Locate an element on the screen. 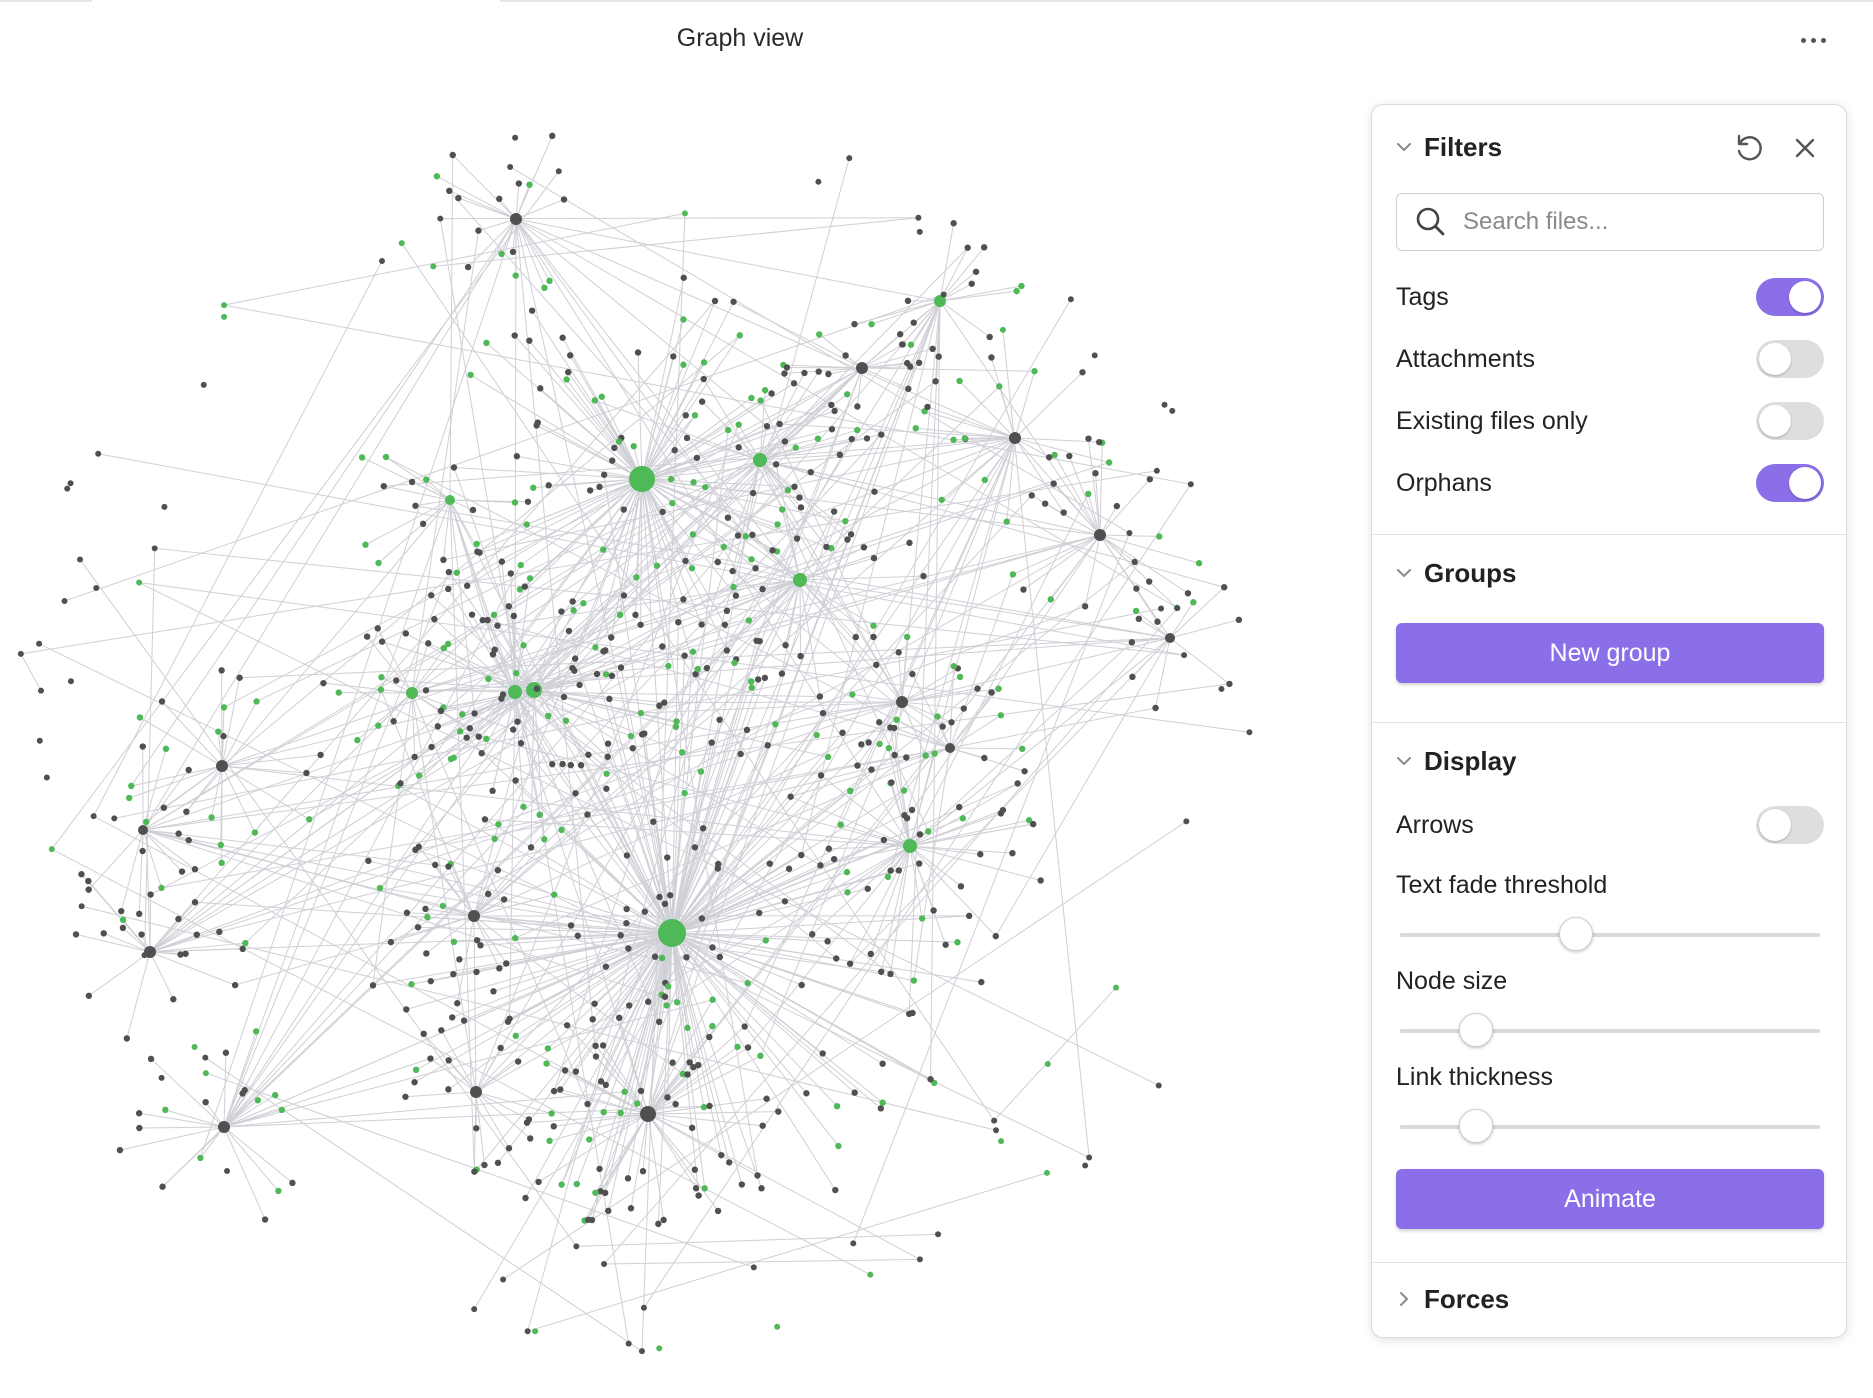 This screenshot has height=1398, width=1873. slider-thumb is located at coordinates (1576, 934).